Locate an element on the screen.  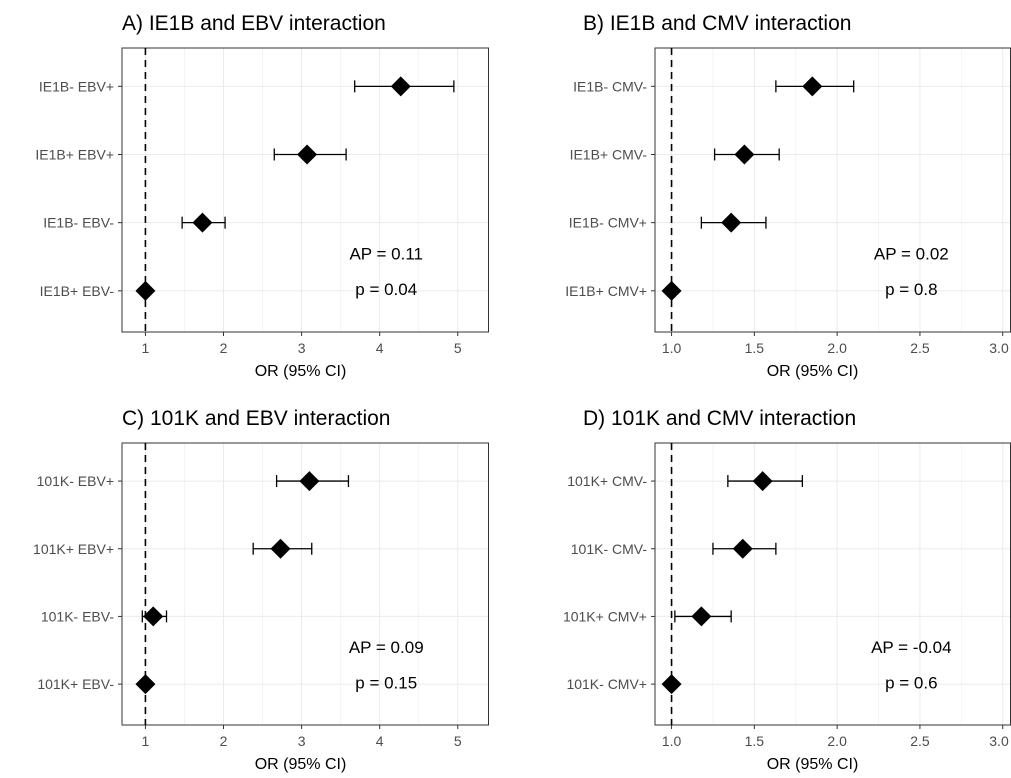
ap-annotation: AP = -0.04 is located at coordinates (911, 647).